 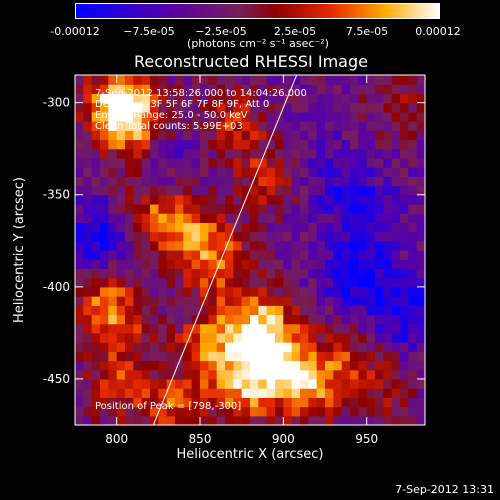 I want to click on annotation-line: 7-Sep-2012 13:58:26.000 to 14:04:26.000, so click(x=201, y=93).